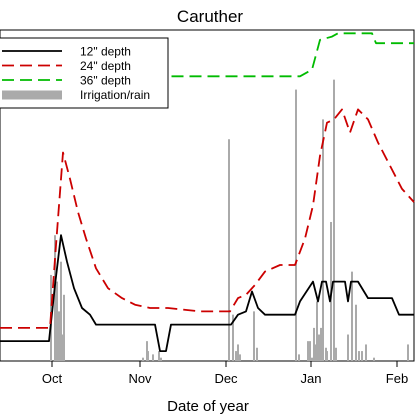 The width and height of the screenshot is (420, 420). What do you see at coordinates (208, 406) in the screenshot?
I see `x-axis-label: Date of year` at bounding box center [208, 406].